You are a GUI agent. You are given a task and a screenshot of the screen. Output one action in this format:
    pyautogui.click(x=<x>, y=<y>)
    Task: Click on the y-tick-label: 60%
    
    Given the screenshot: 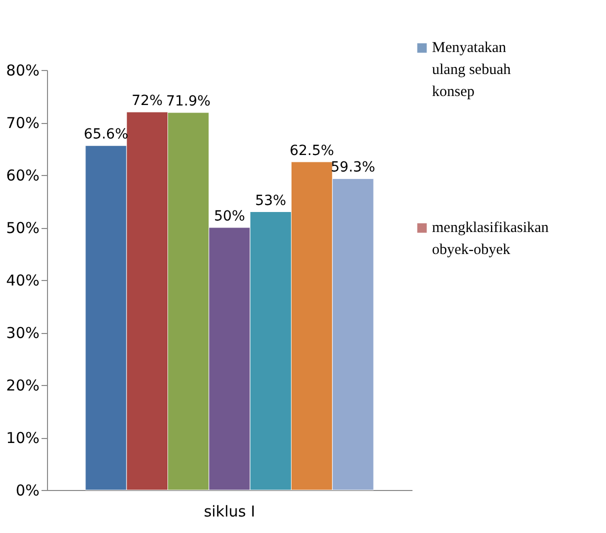 What is the action you would take?
    pyautogui.click(x=23, y=175)
    